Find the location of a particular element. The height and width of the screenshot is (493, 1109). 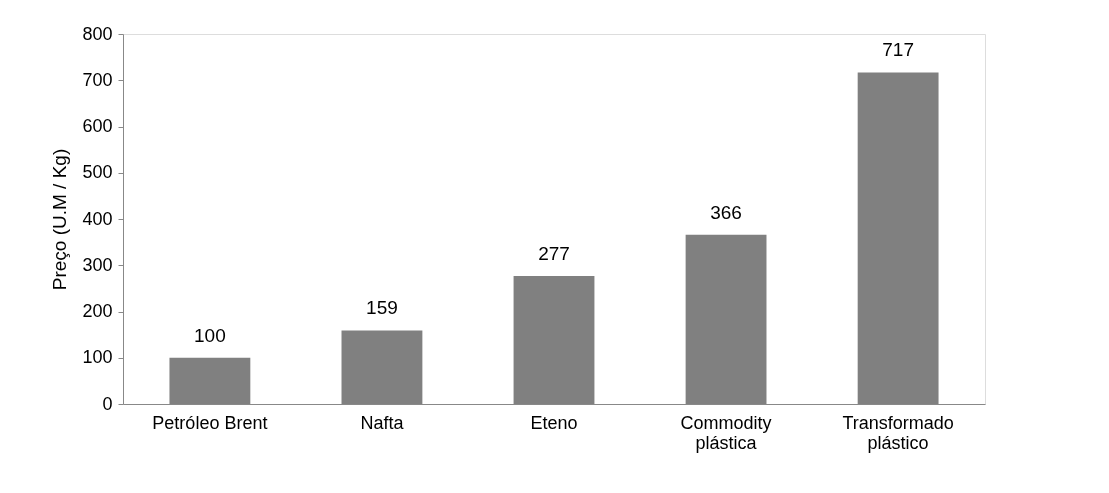

y-tick-label: 800 is located at coordinates (97, 33).